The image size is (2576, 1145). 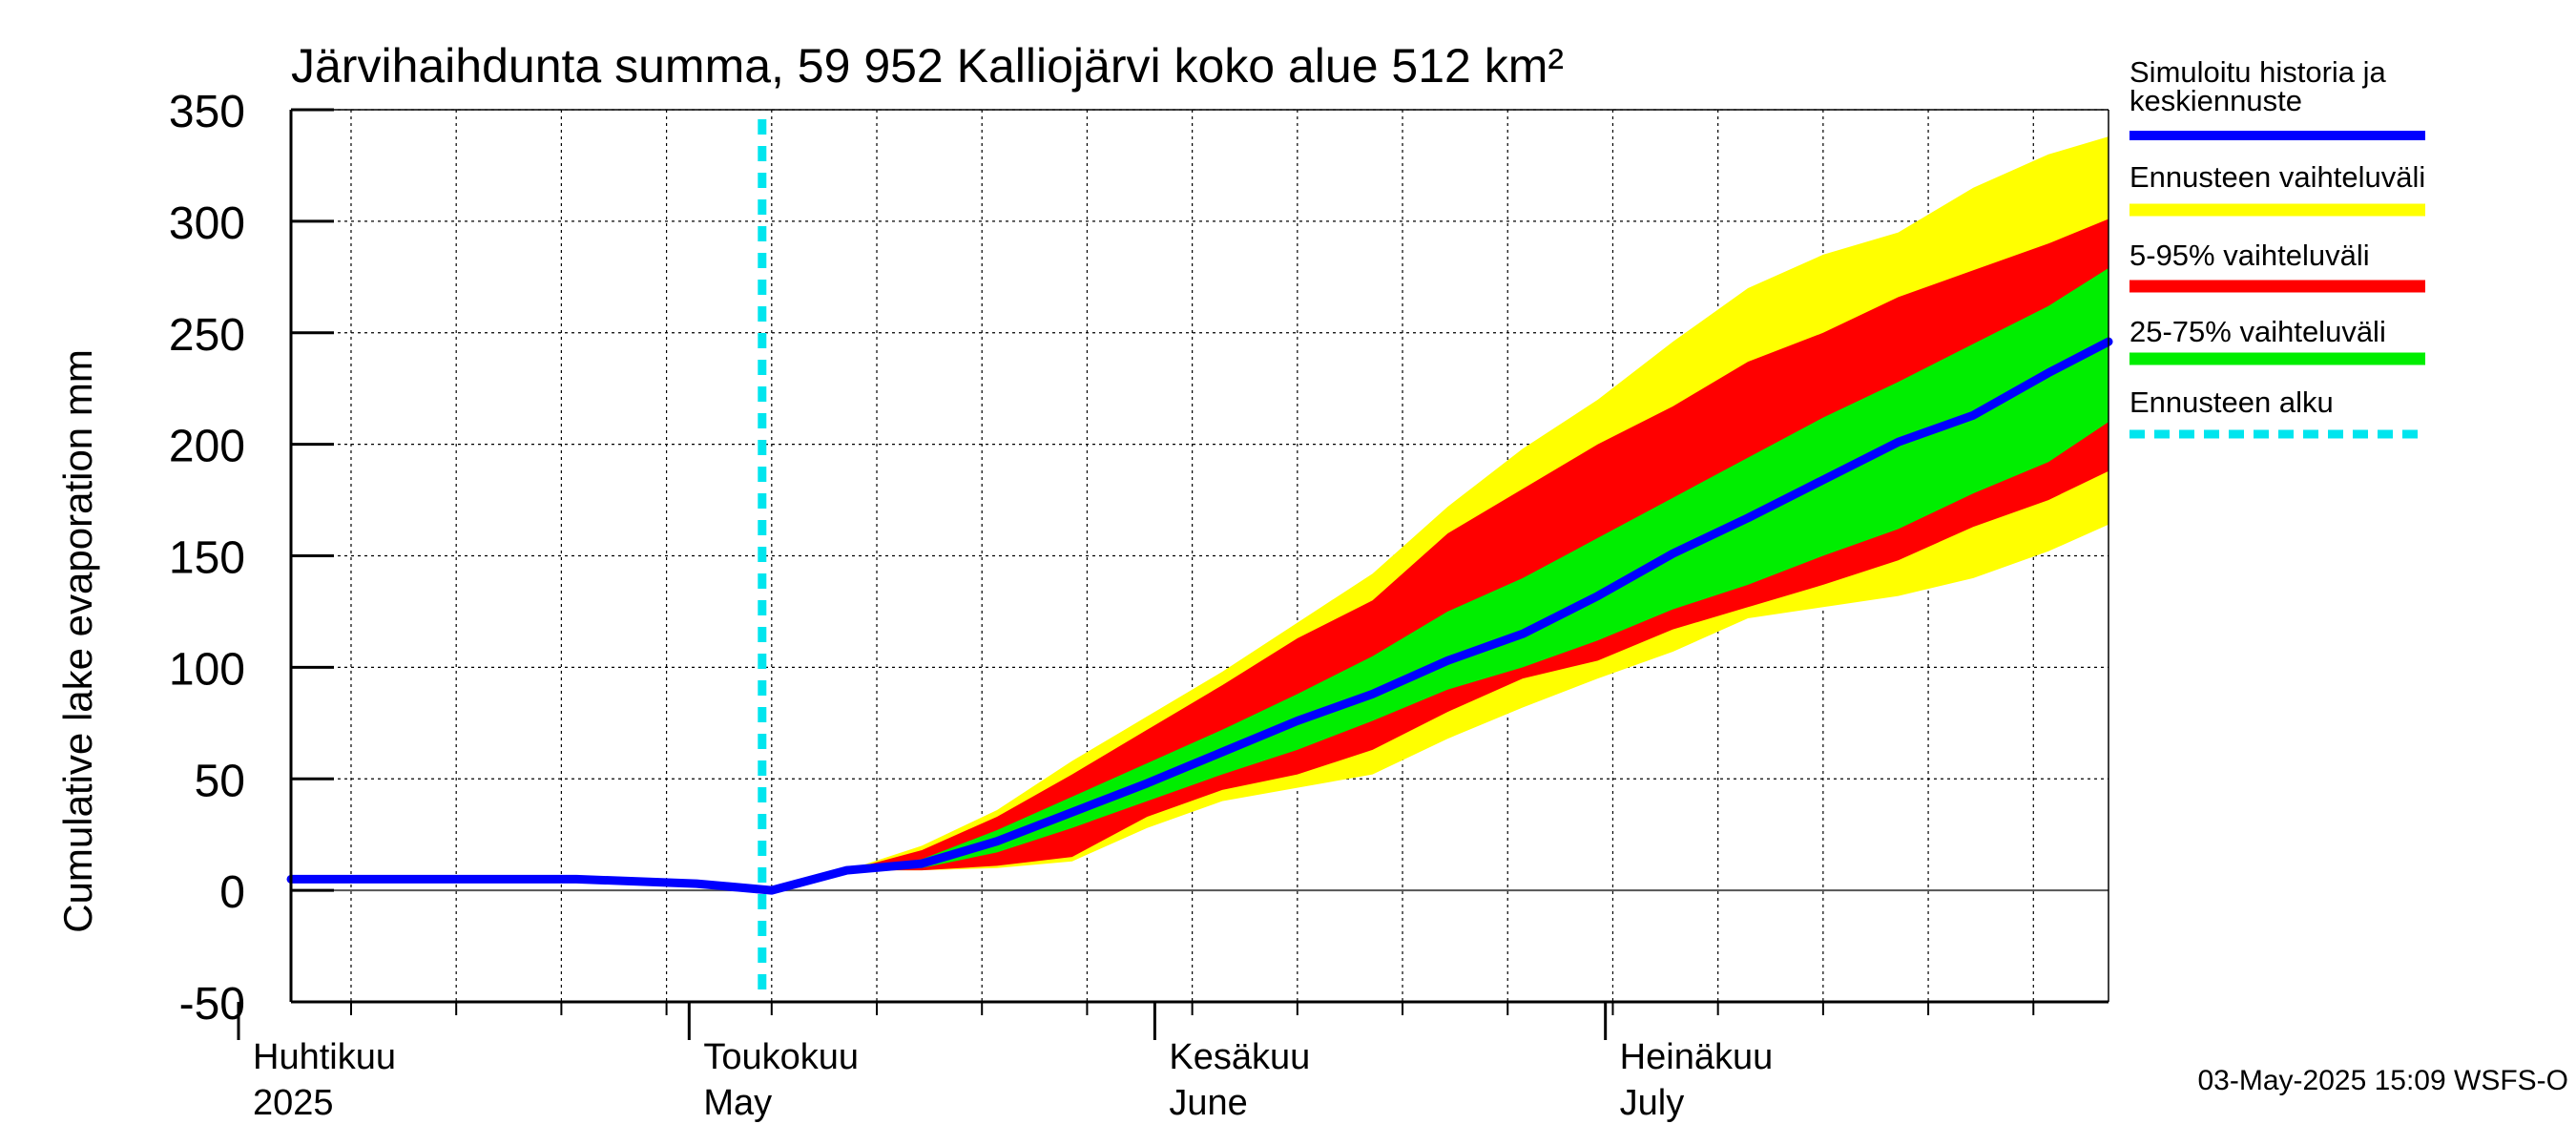 I want to click on y-tick-label: 250, so click(x=207, y=336).